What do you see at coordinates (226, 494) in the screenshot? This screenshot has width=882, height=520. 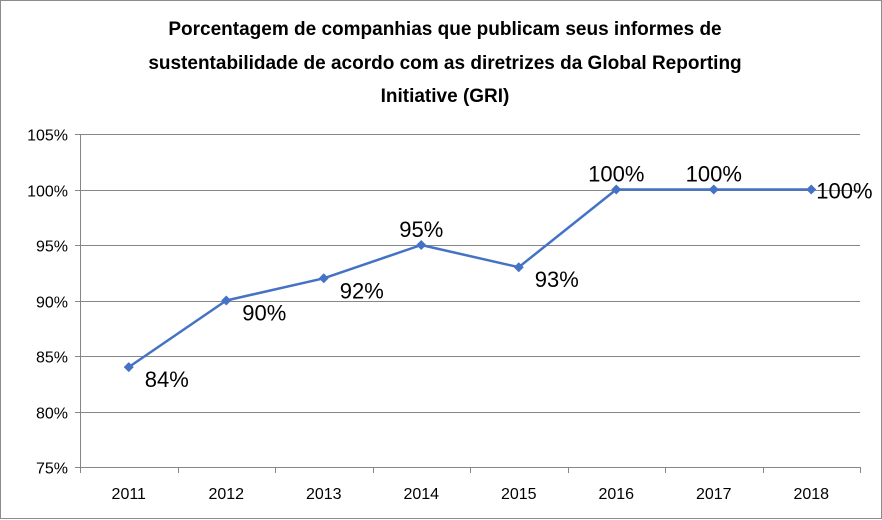 I see `x-tick-label: 2012` at bounding box center [226, 494].